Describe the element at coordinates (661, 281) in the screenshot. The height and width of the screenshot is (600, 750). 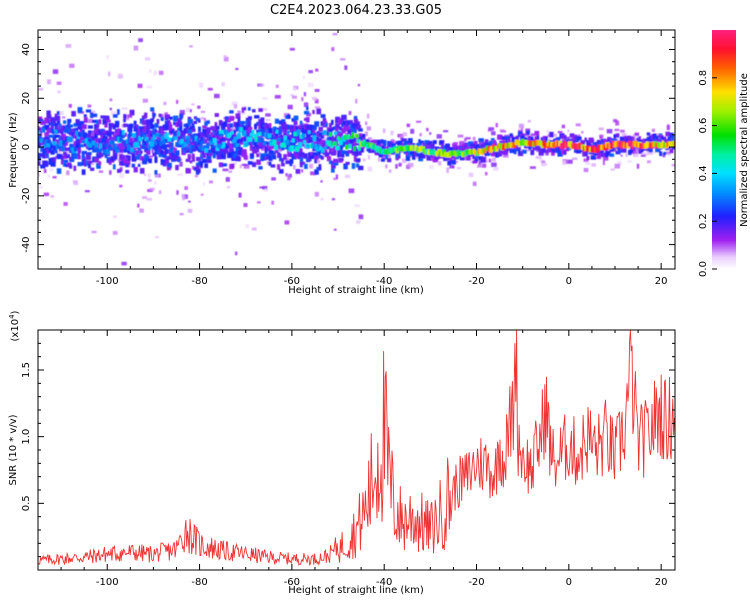
I see `spectrogram-xtick-label: 20` at that location.